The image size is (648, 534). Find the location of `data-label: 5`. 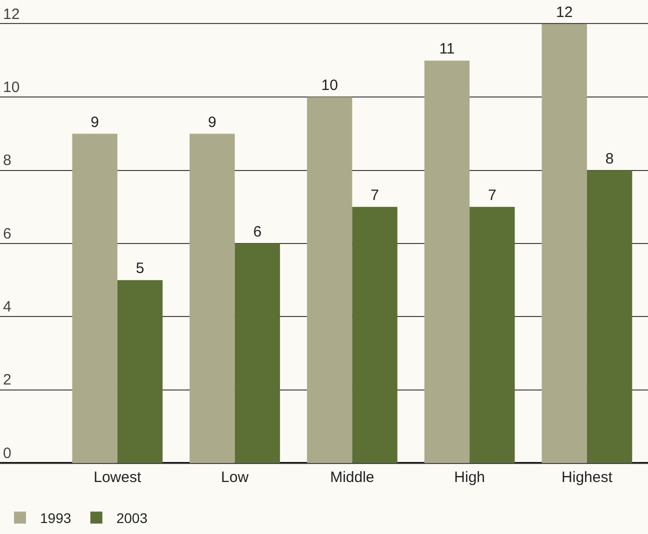

data-label: 5 is located at coordinates (140, 269).